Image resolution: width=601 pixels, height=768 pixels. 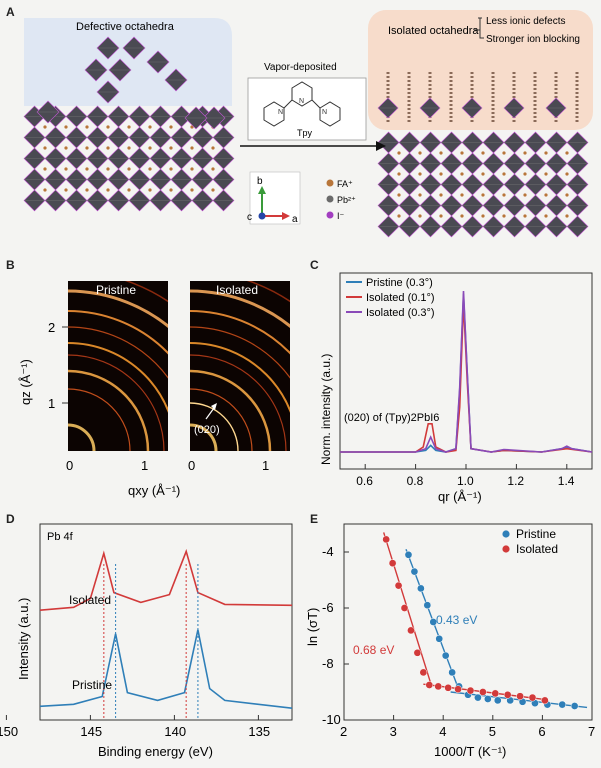 I want to click on data-points, so click(x=480, y=622).